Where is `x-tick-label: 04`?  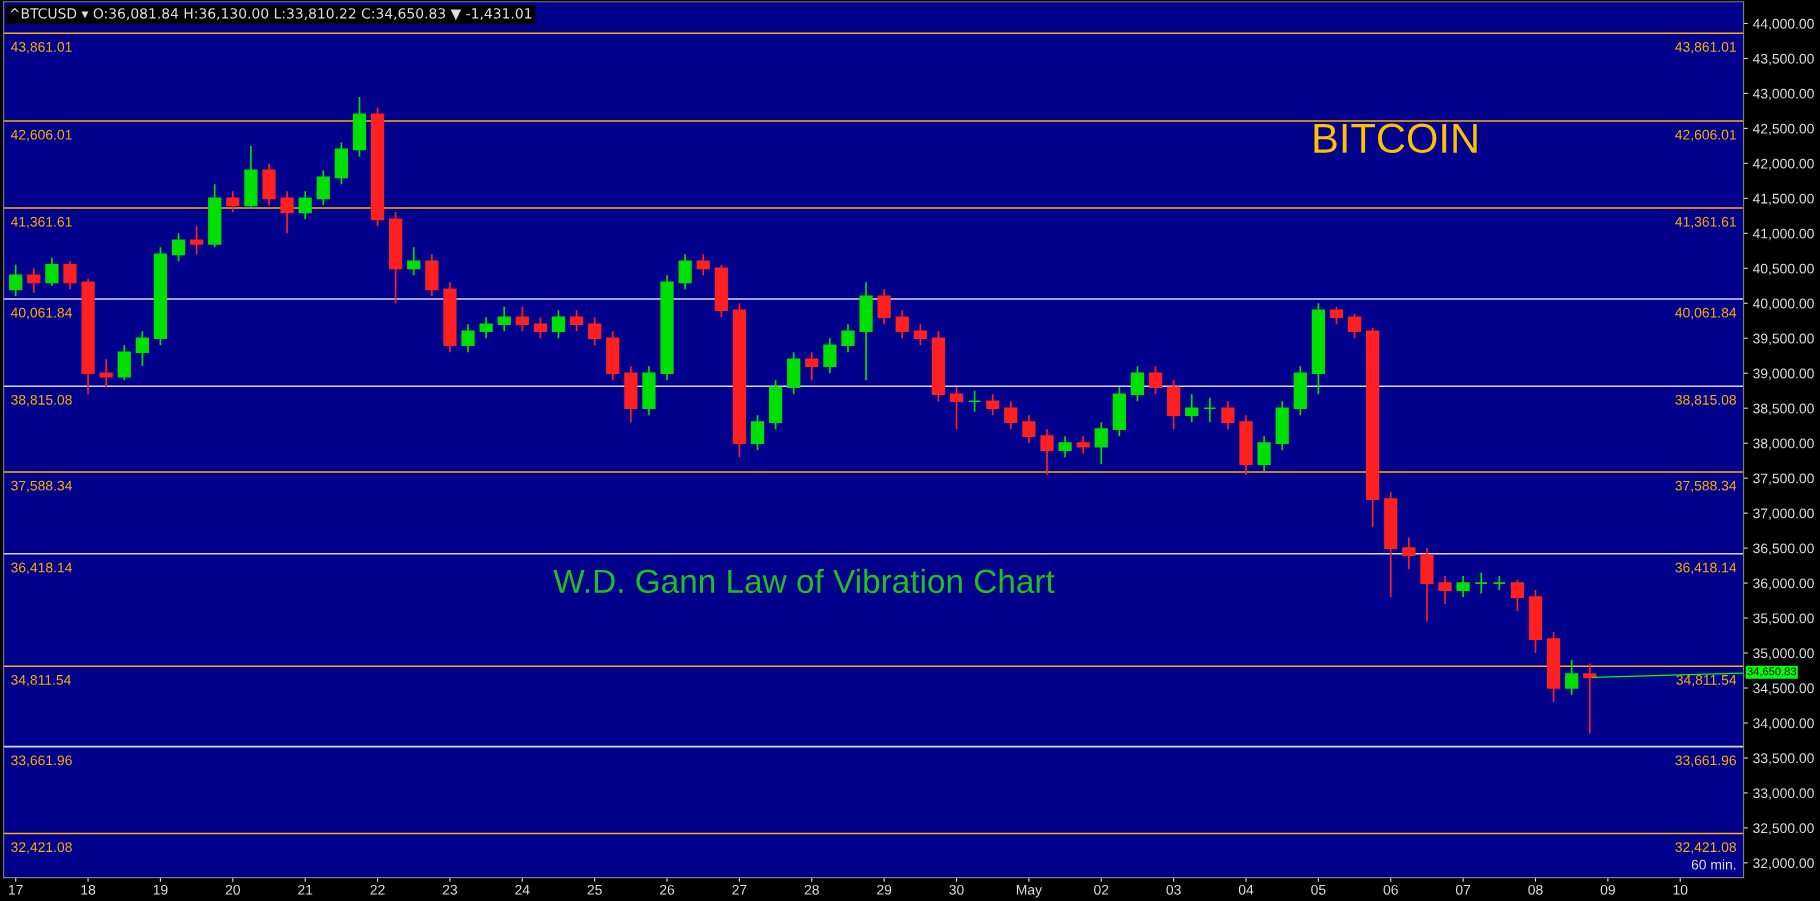 x-tick-label: 04 is located at coordinates (1246, 889).